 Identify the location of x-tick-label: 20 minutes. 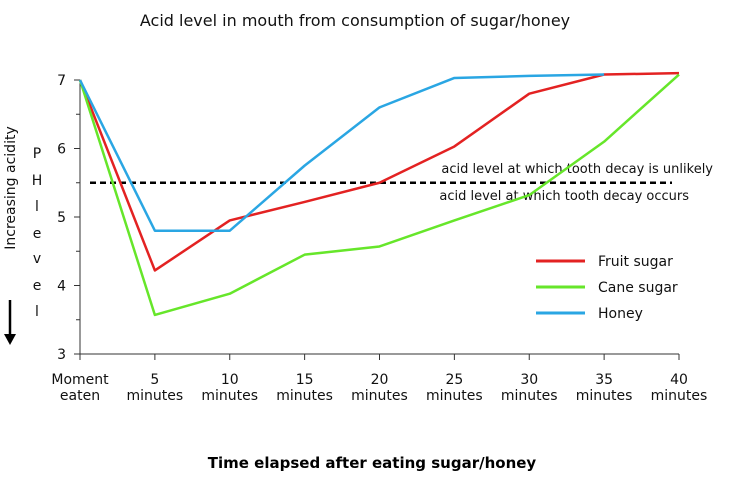
(379, 388).